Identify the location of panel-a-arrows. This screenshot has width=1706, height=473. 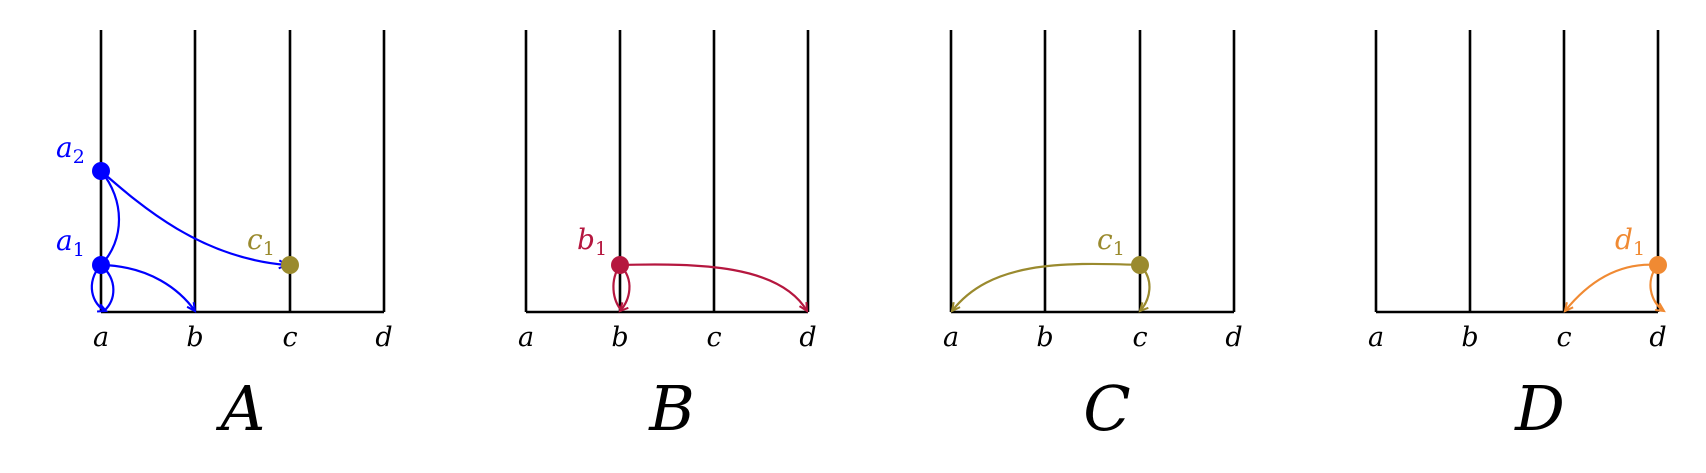
(190, 241).